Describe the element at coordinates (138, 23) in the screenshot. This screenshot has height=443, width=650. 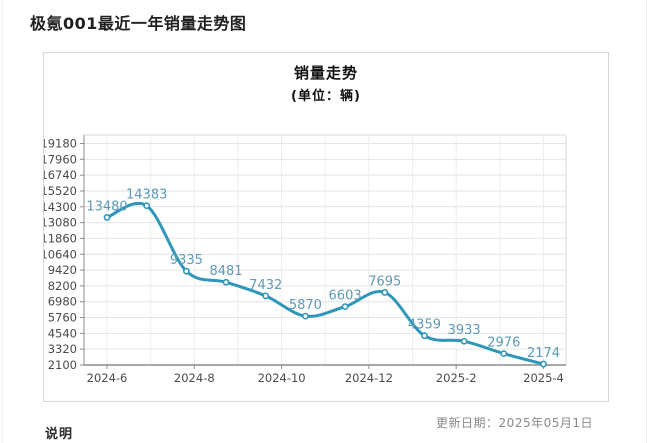
I see `page-title: 极氪001最近一年销量走势图` at that location.